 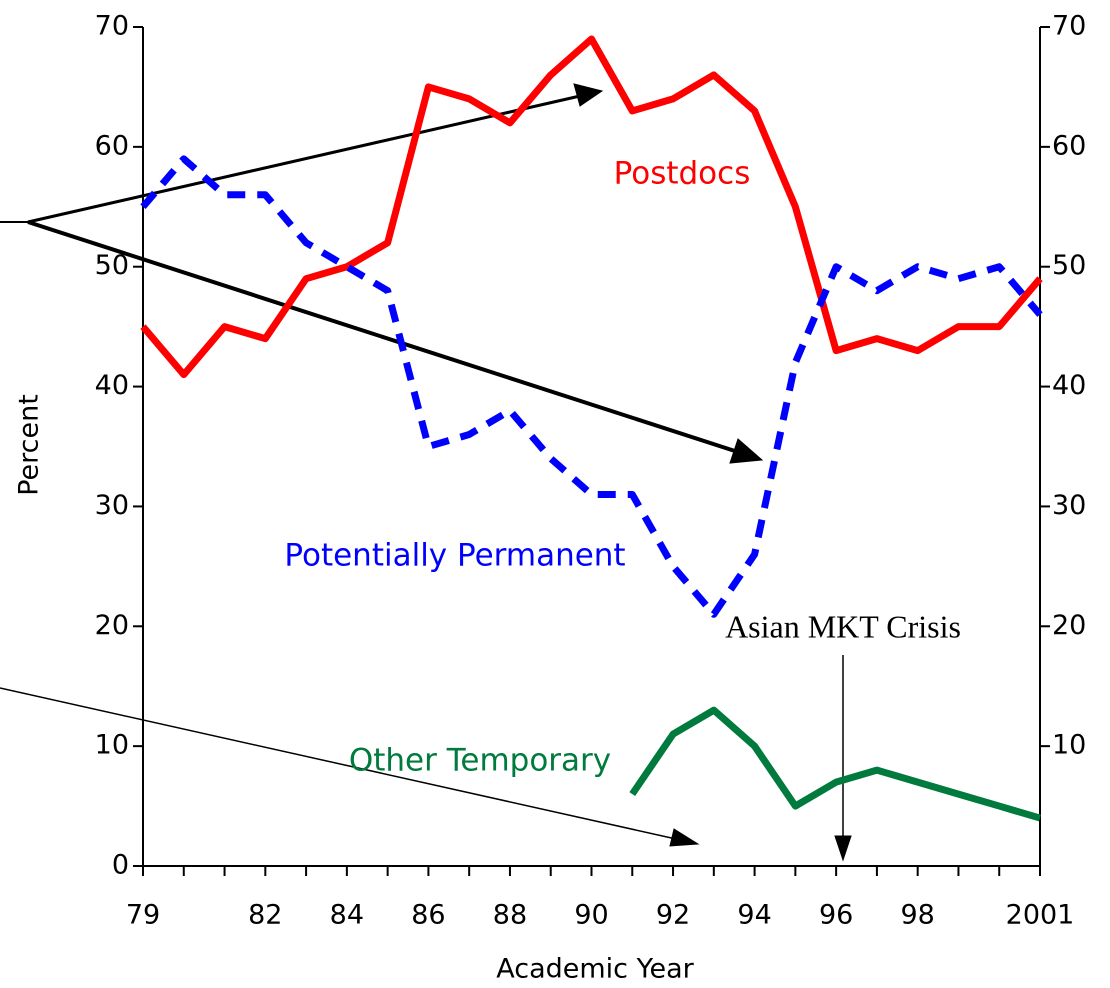 What do you see at coordinates (754, 915) in the screenshot?
I see `x-tick-label: 94` at bounding box center [754, 915].